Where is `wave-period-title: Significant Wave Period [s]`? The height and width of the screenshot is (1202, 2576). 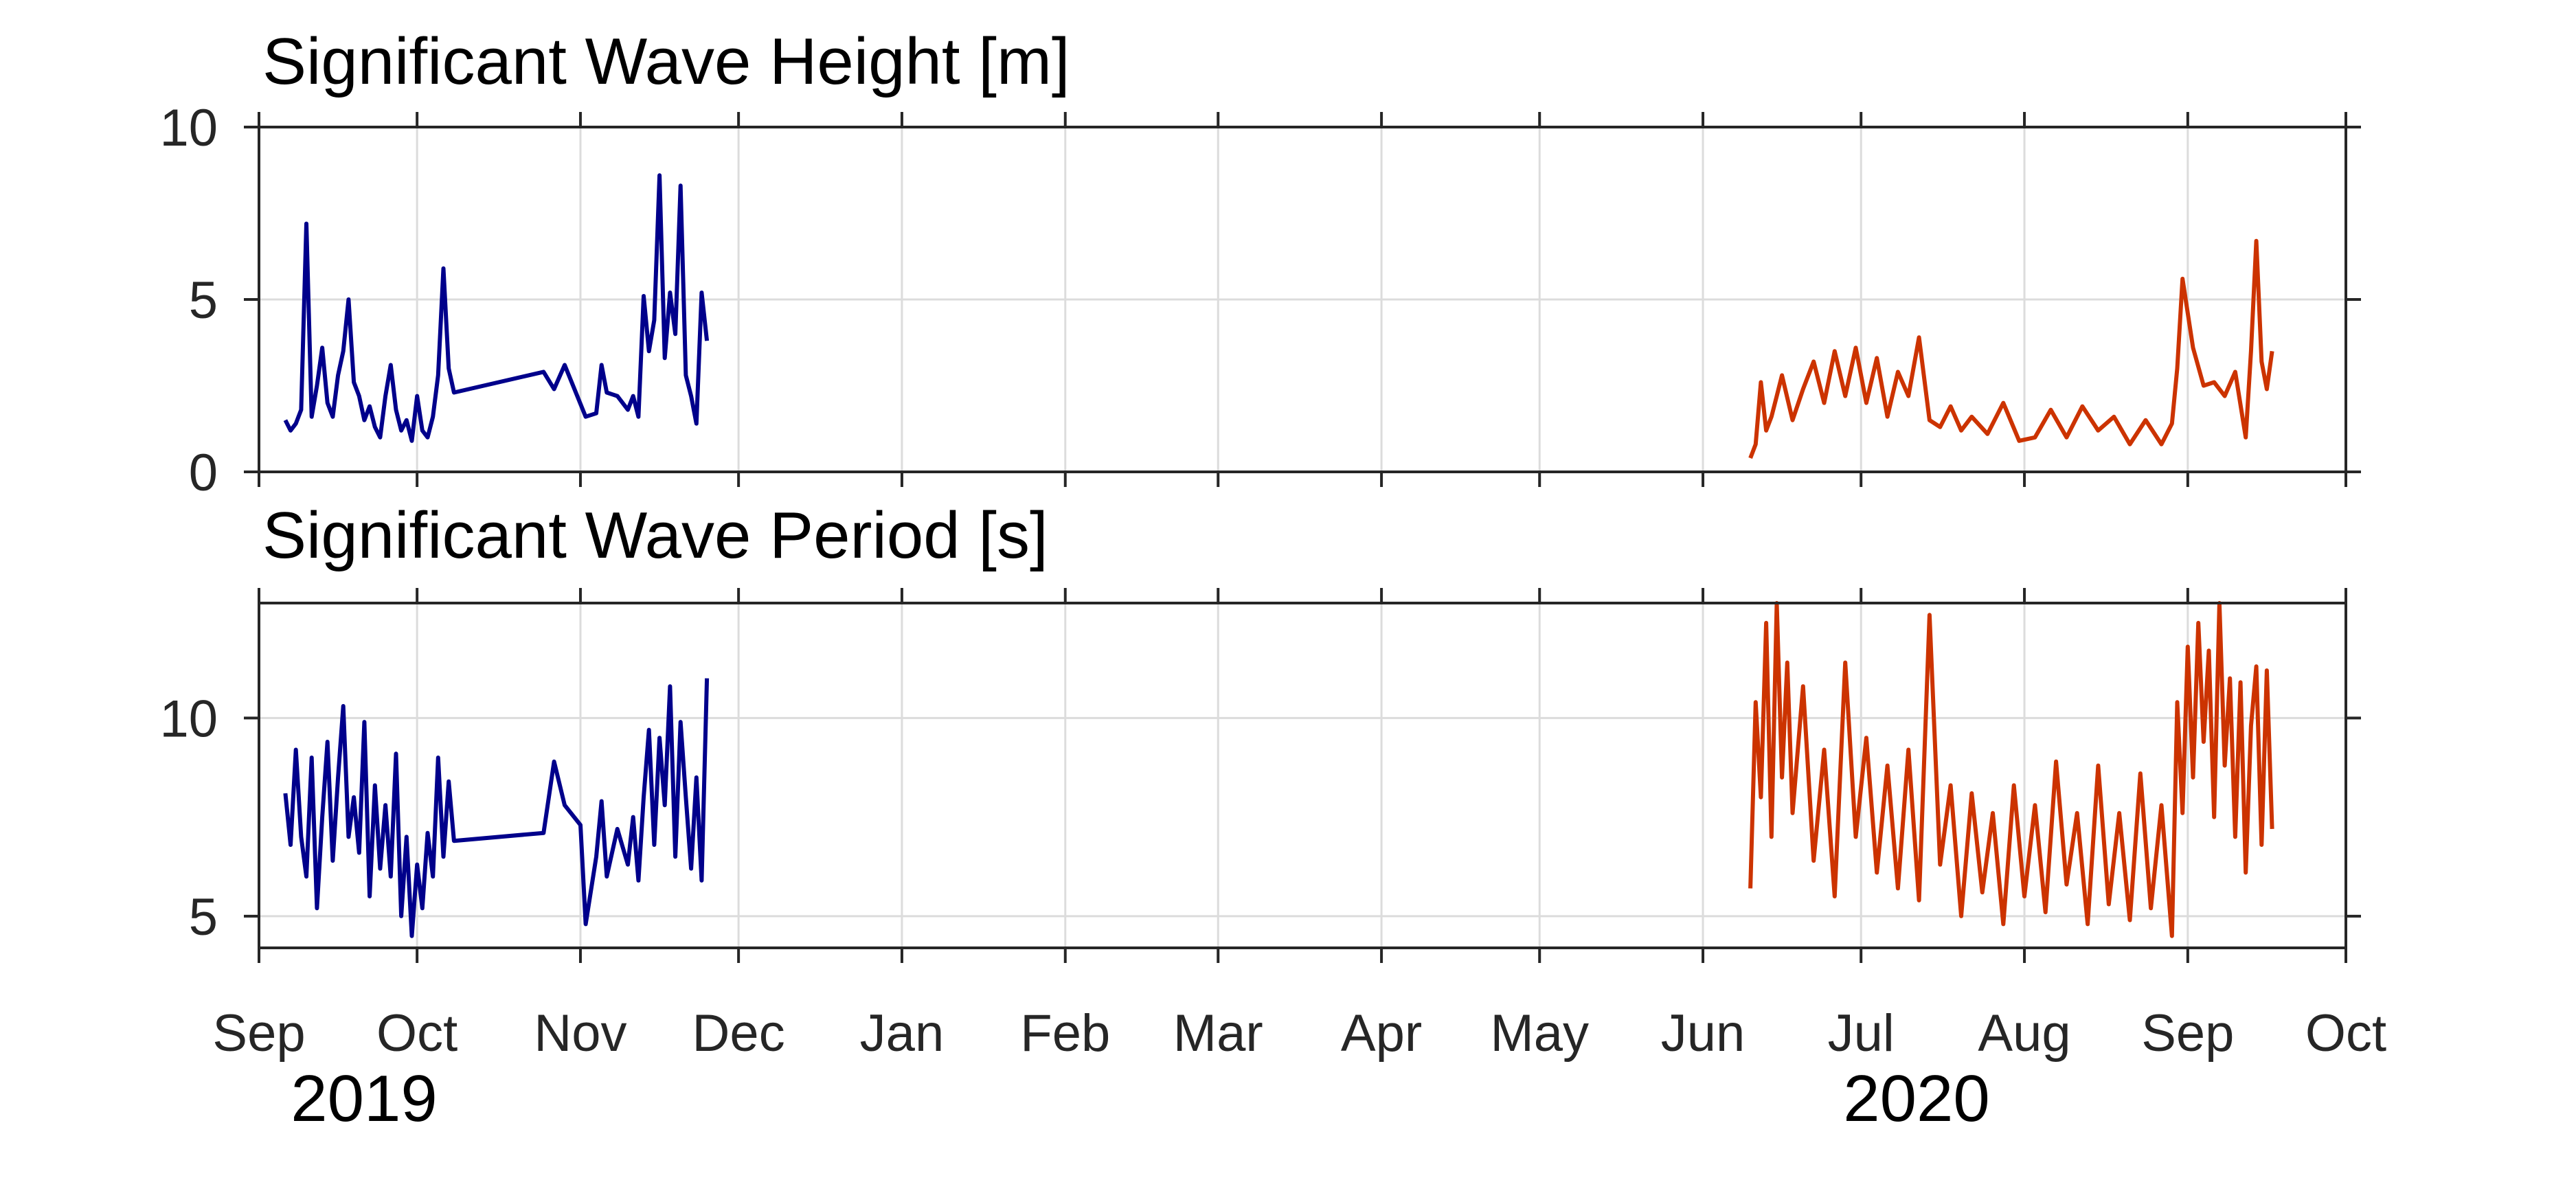 wave-period-title: Significant Wave Period [s] is located at coordinates (655, 535).